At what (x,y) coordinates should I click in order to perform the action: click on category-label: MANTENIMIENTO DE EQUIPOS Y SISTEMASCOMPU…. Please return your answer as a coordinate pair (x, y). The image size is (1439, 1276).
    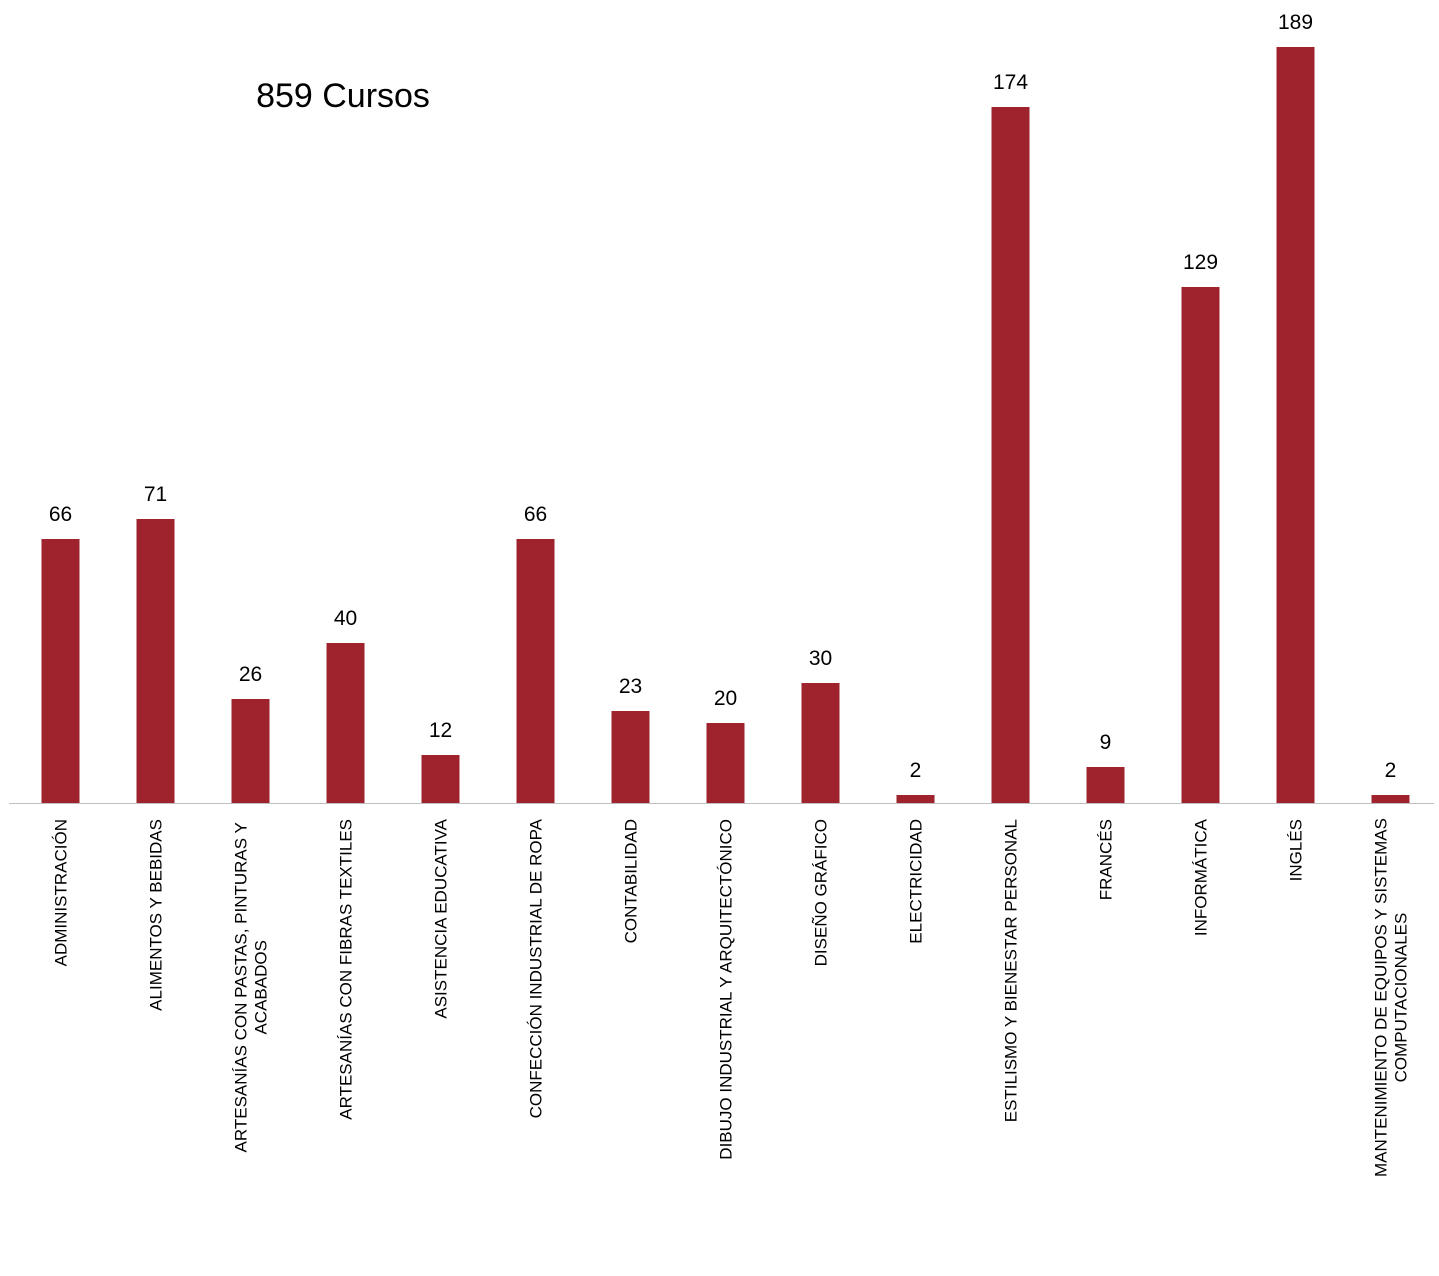
    Looking at the image, I should click on (1391, 997).